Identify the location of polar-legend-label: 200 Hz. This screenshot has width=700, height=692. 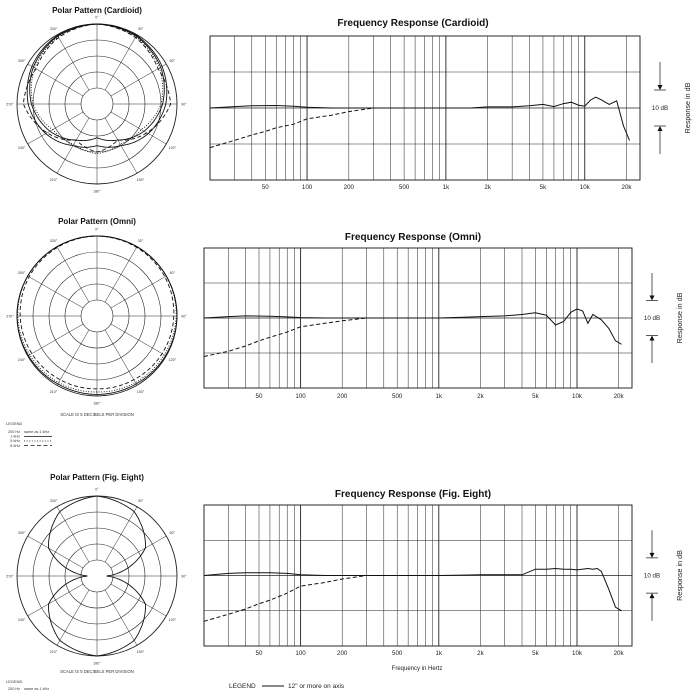
(14, 689).